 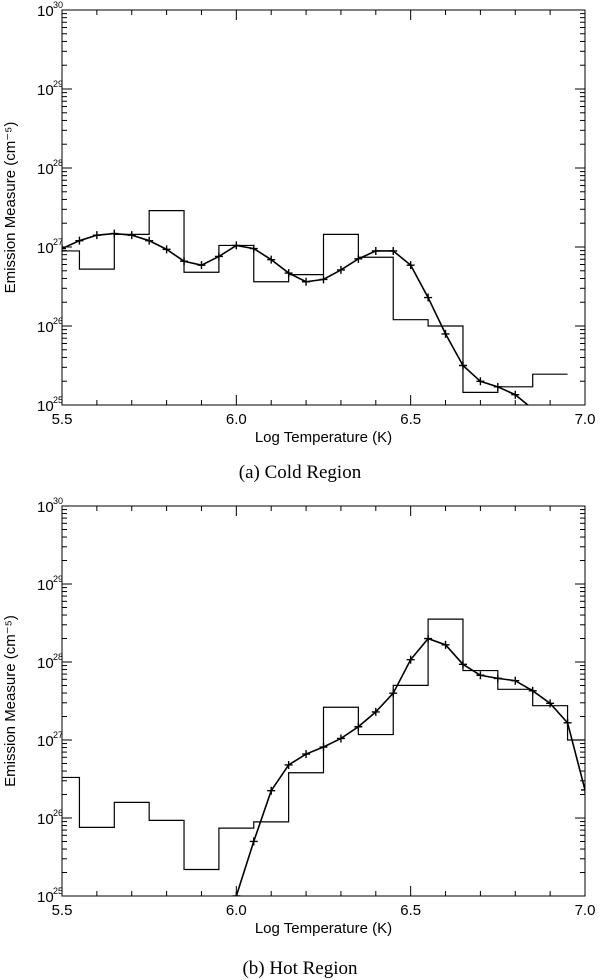 What do you see at coordinates (300, 968) in the screenshot?
I see `figure-caption: (b) Hot Region` at bounding box center [300, 968].